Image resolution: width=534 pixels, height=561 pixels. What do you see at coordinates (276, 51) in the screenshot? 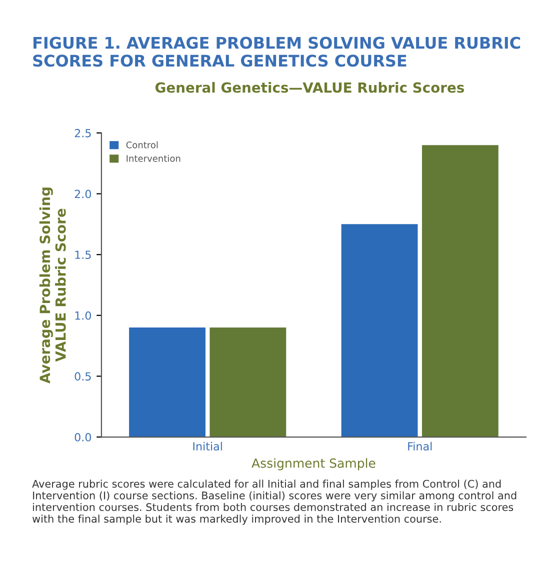
I see `chart-title: FIGURE 1. AVERAGE PROBLEM SOLVING VALUE RUBRIC SCORES FOR GENERAL GENETICS COURSE` at bounding box center [276, 51].